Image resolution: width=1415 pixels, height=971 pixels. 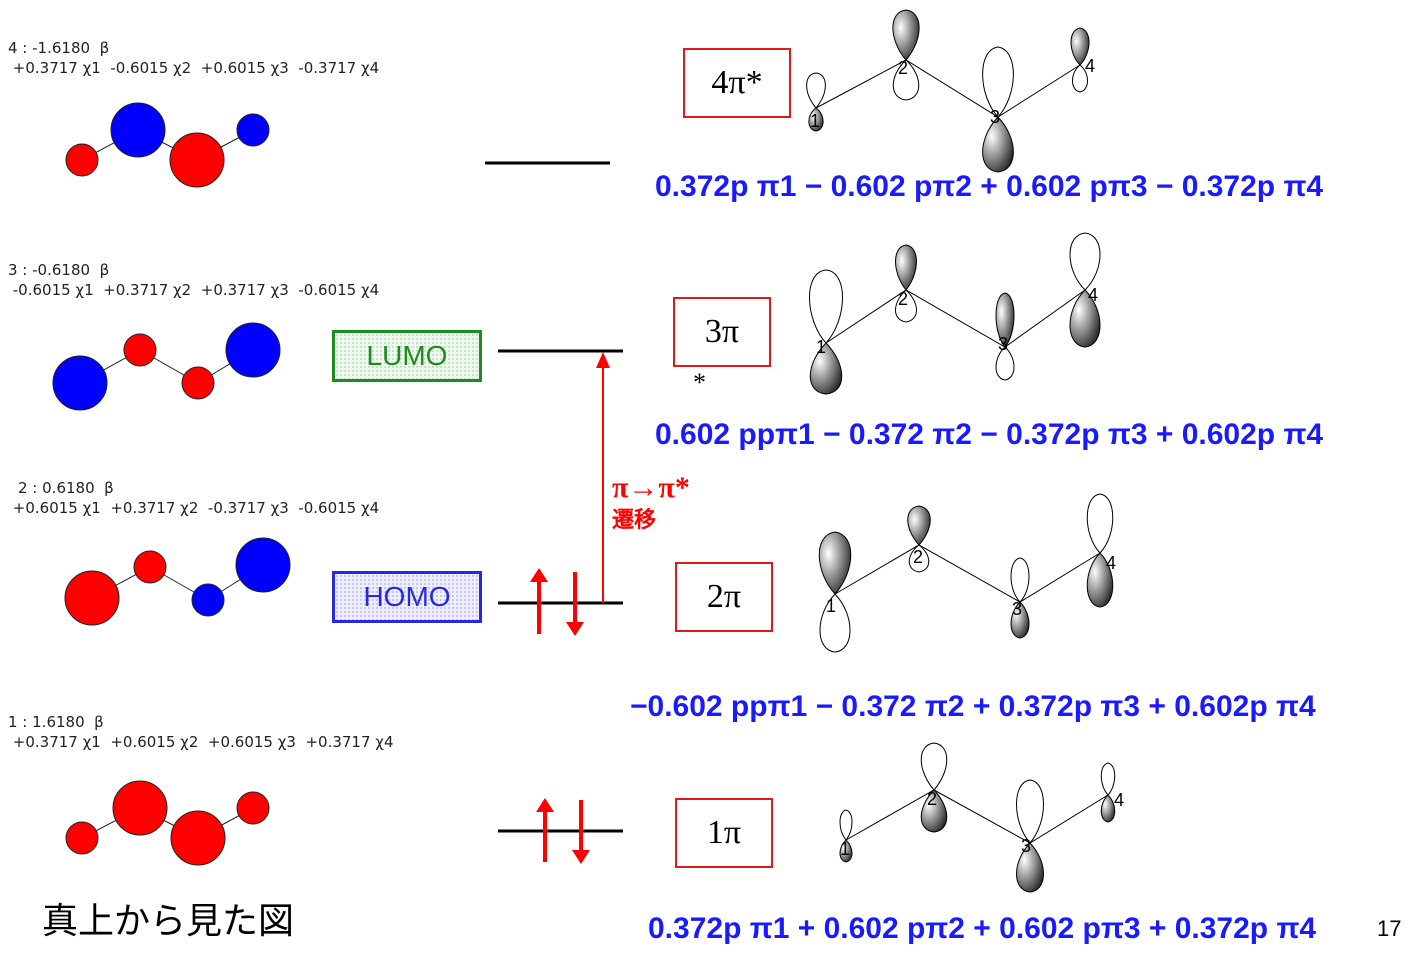 I want to click on transition-line2: 遷移, so click(x=634, y=520).